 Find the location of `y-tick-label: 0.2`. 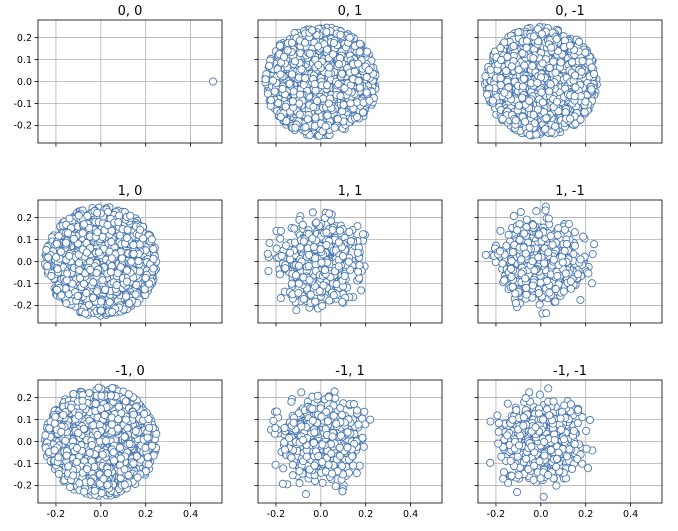

y-tick-label: 0.2 is located at coordinates (24, 218).